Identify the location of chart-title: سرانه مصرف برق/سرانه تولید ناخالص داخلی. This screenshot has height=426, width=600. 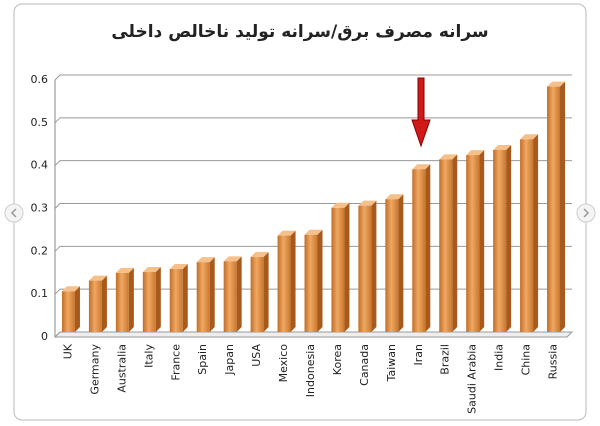
(299, 32).